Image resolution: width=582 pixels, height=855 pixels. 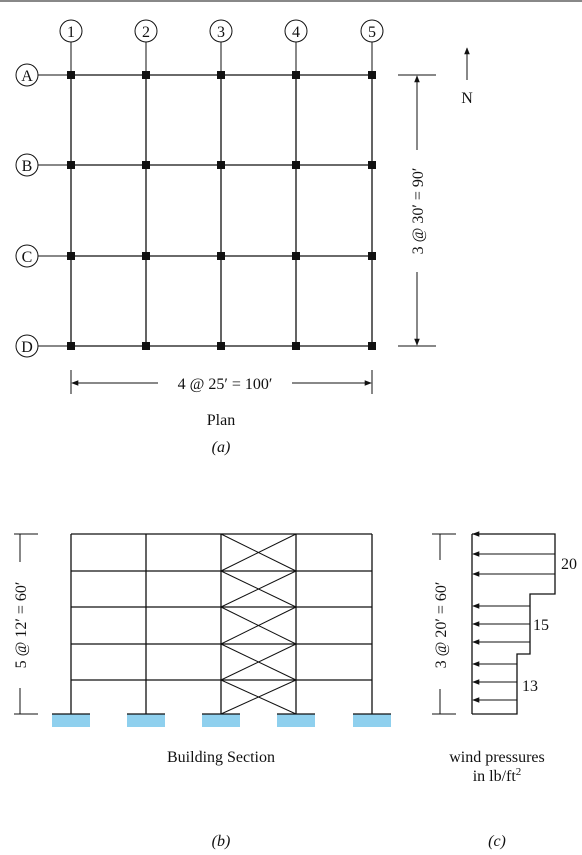 I want to click on plan-horizontal-dimension: 4 @ 25′ = 100′, so click(x=221, y=382).